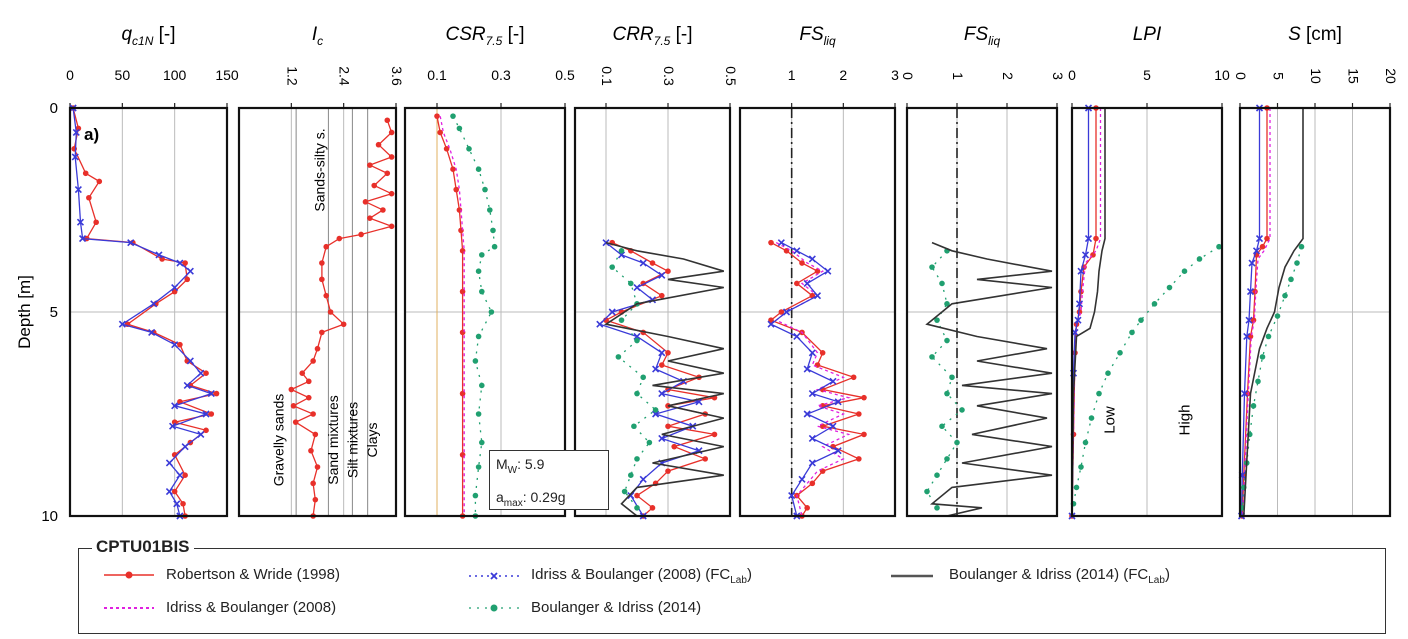 This screenshot has width=1408, height=639. What do you see at coordinates (652, 36) in the screenshot?
I see `panel-title: CRR7.5 [-]` at bounding box center [652, 36].